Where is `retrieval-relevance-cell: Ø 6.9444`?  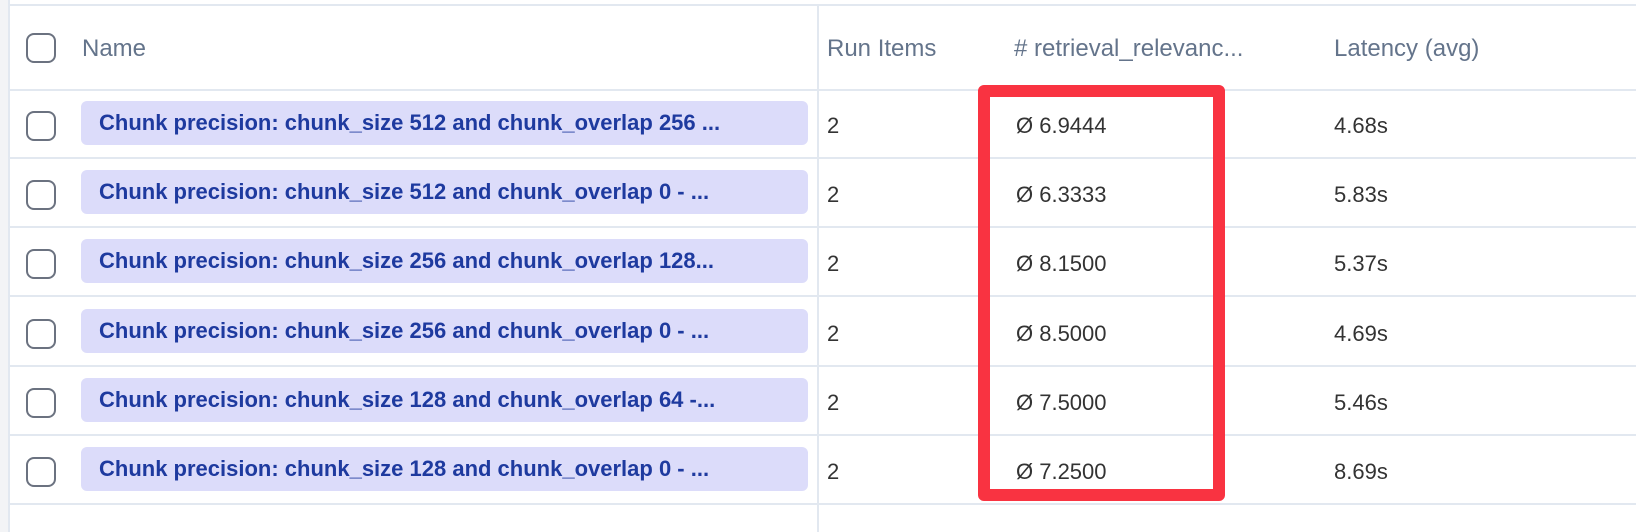 retrieval-relevance-cell: Ø 6.9444 is located at coordinates (1061, 125).